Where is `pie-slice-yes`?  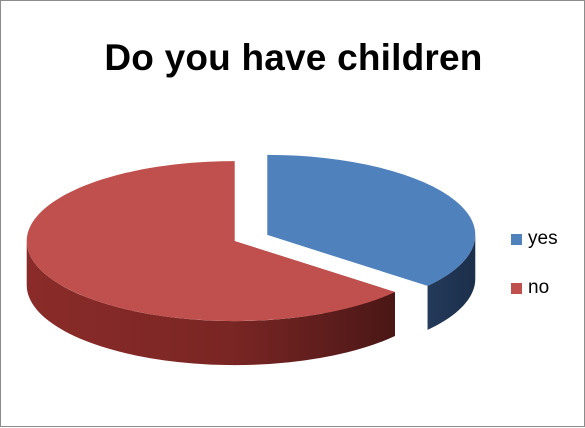 pie-slice-yes is located at coordinates (371, 242).